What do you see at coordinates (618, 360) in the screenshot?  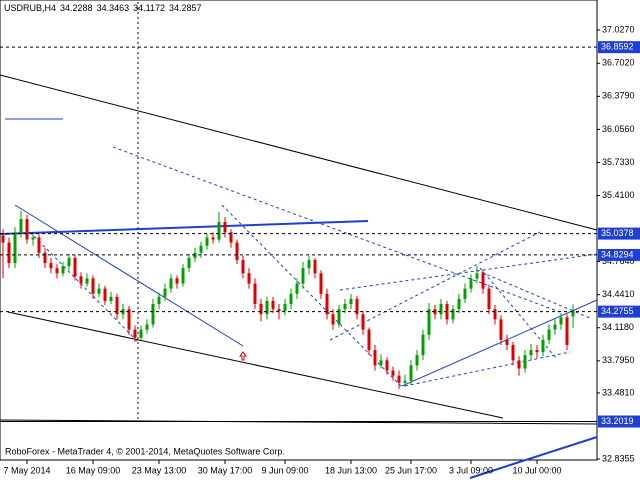 I see `y-tick-label: 33.7950` at bounding box center [618, 360].